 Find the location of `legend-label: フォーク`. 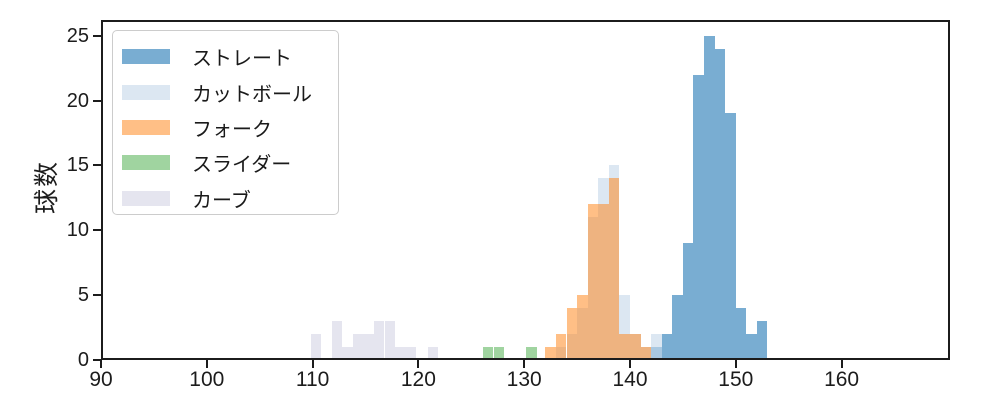

legend-label: フォーク is located at coordinates (232, 129).